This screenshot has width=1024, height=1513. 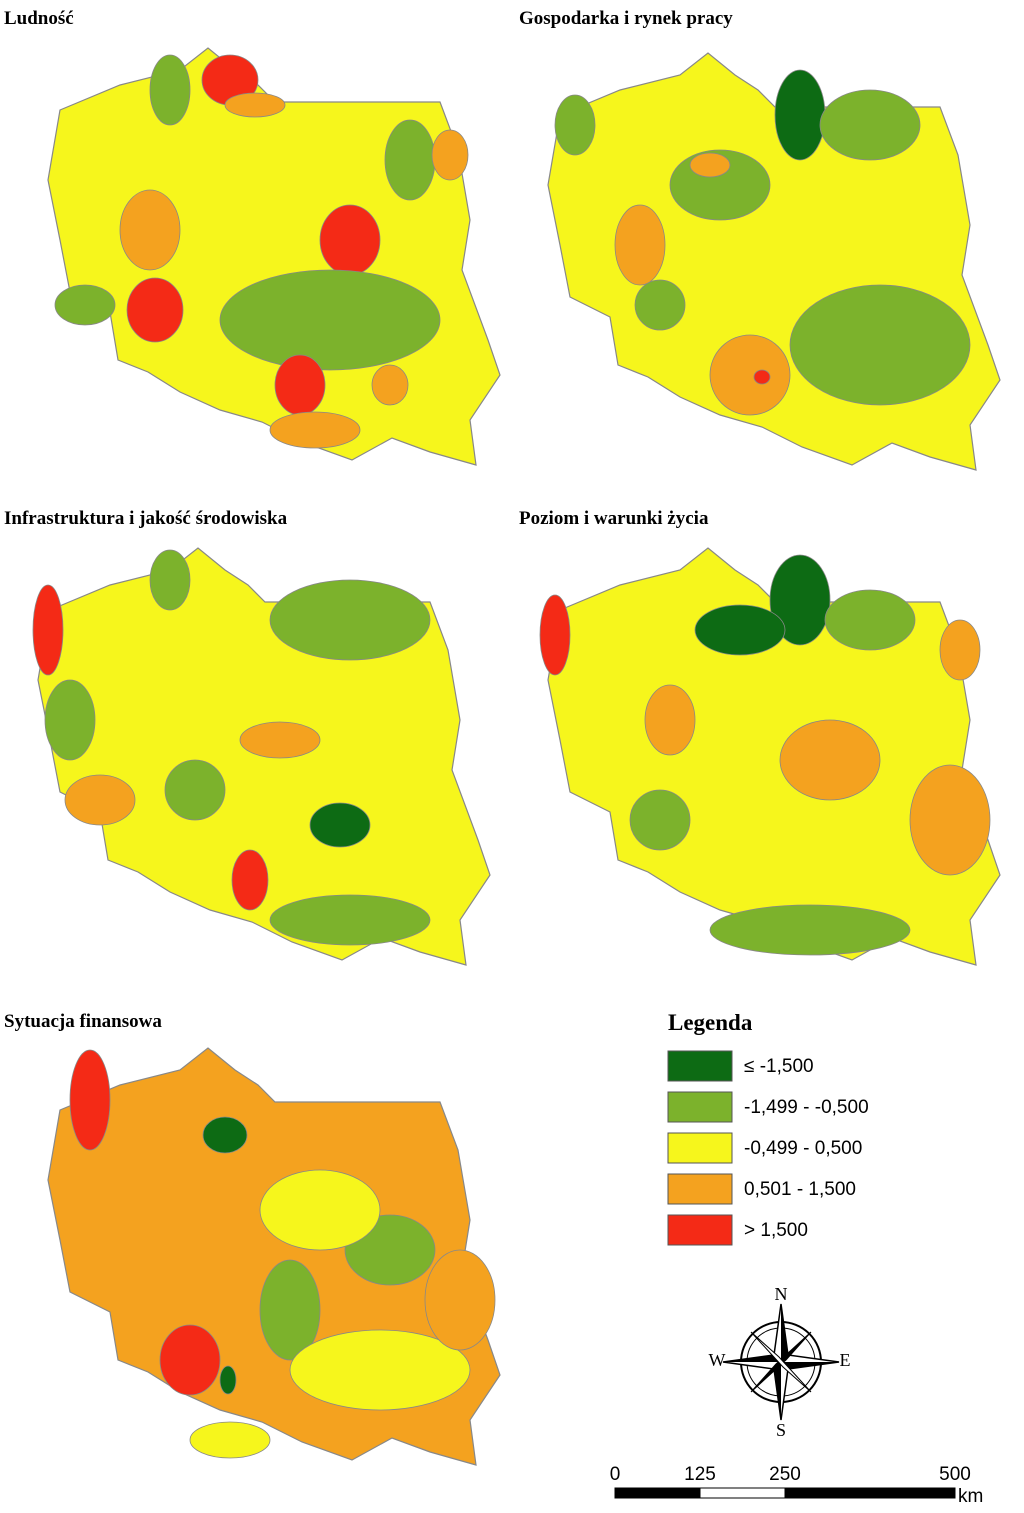 What do you see at coordinates (615, 1474) in the screenshot?
I see `scale-label: 0` at bounding box center [615, 1474].